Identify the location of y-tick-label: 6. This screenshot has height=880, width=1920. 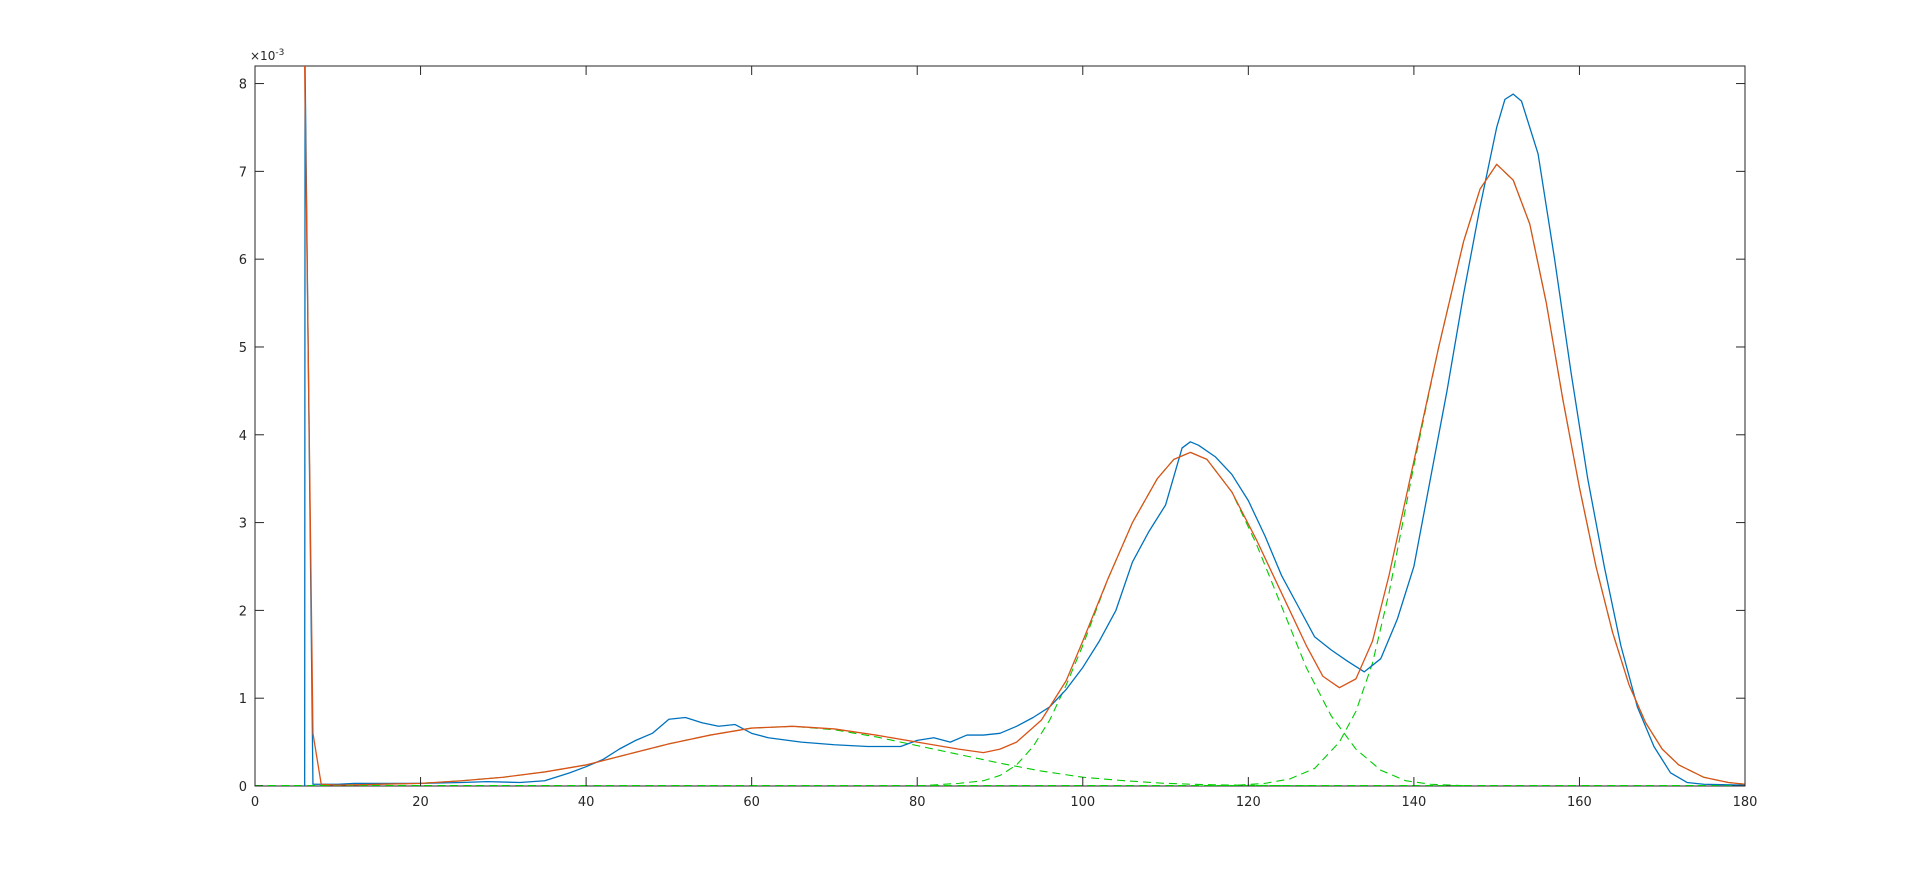
(243, 260).